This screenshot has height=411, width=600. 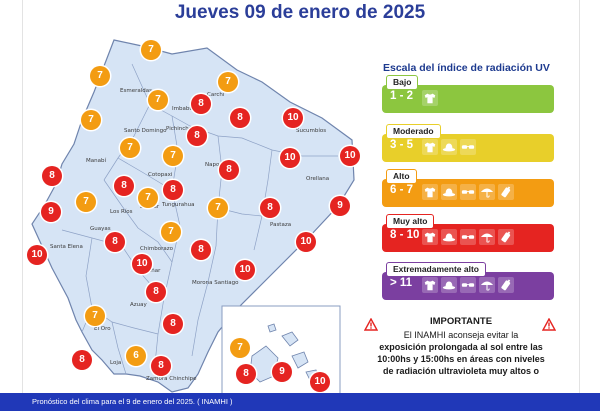 What do you see at coordinates (300, 12) in the screenshot?
I see `page-title: Jueves 09 de enero de 2025` at bounding box center [300, 12].